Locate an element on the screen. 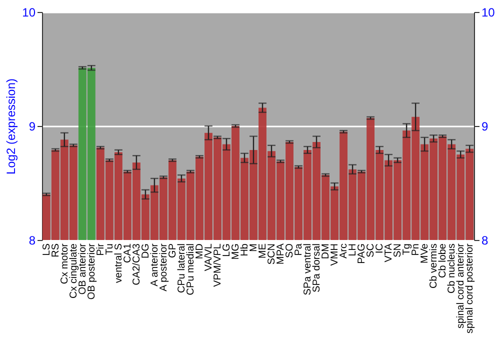 This screenshot has height=350, width=500. x-tick-label: Pa is located at coordinates (299, 249).